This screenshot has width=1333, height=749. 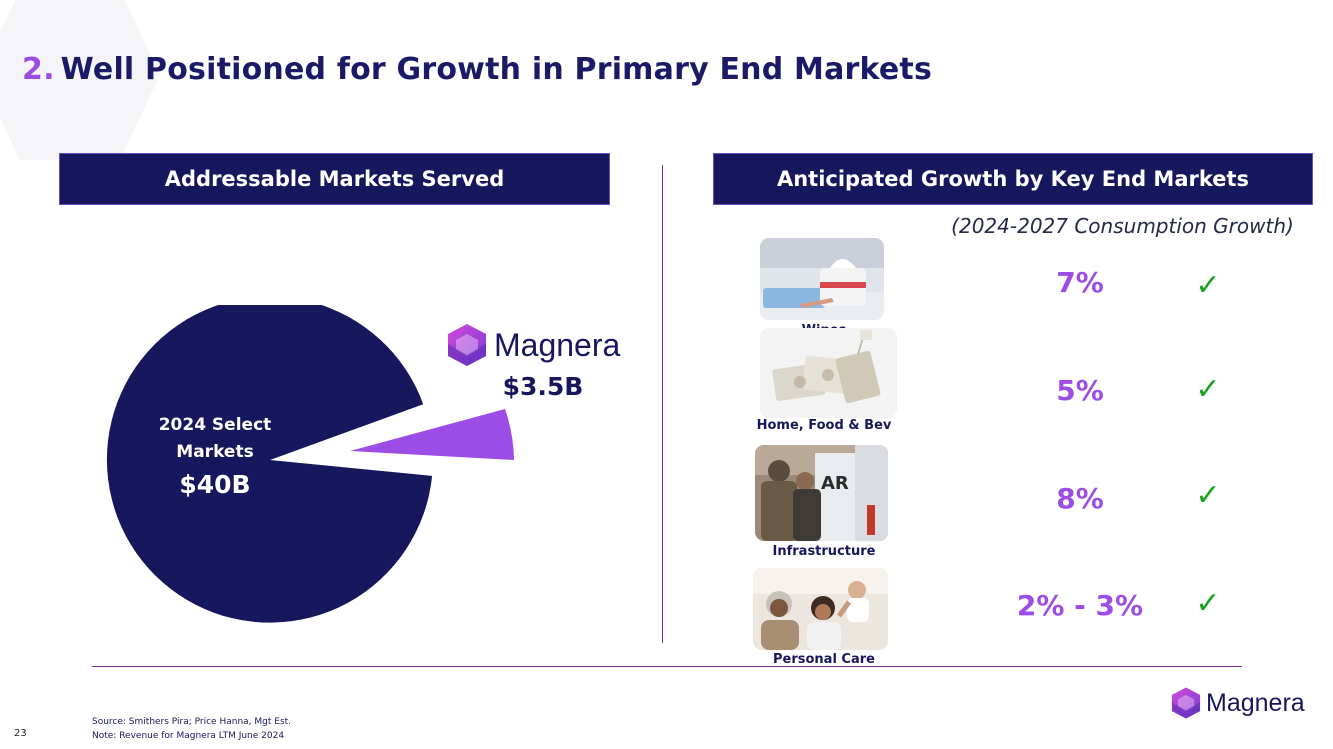 What do you see at coordinates (1122, 226) in the screenshot?
I see `growth-subtitle: (2024-2027 Consumption Growth)` at bounding box center [1122, 226].